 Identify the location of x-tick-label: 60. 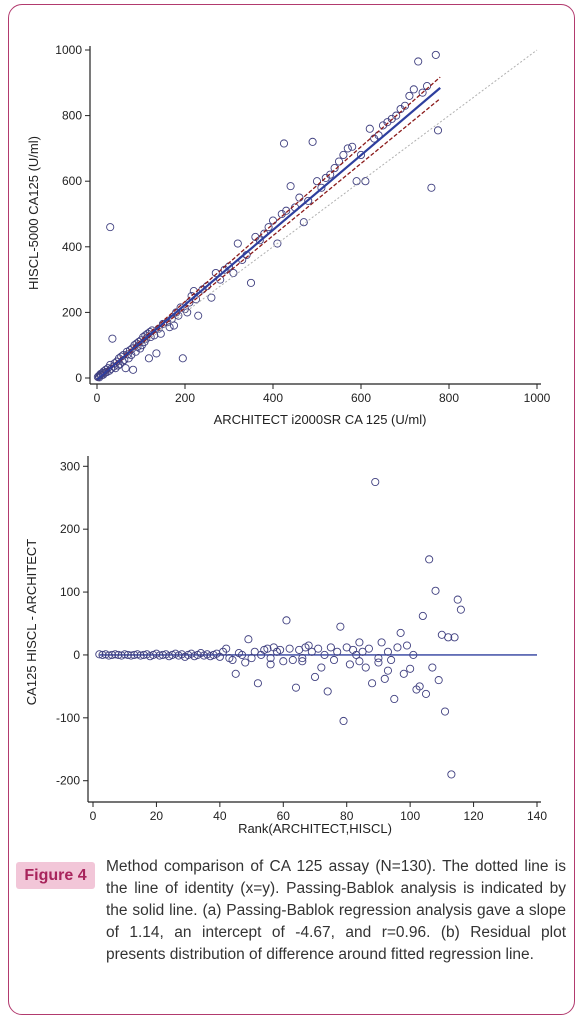
(284, 816).